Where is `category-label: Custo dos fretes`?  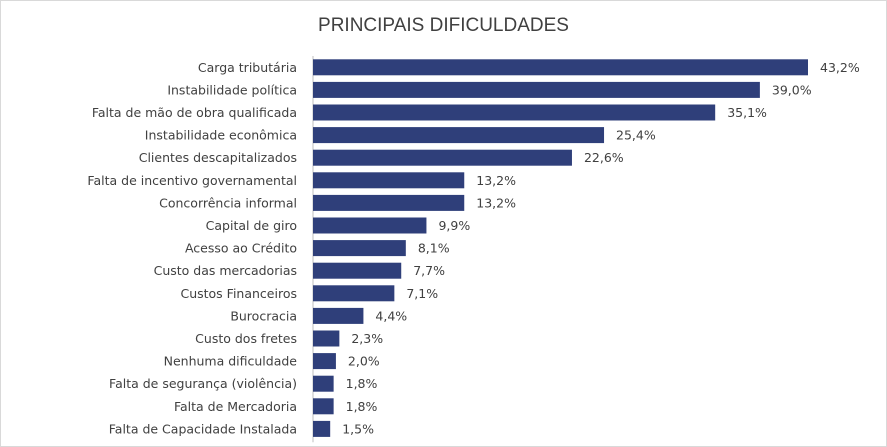 category-label: Custo dos fretes is located at coordinates (246, 338).